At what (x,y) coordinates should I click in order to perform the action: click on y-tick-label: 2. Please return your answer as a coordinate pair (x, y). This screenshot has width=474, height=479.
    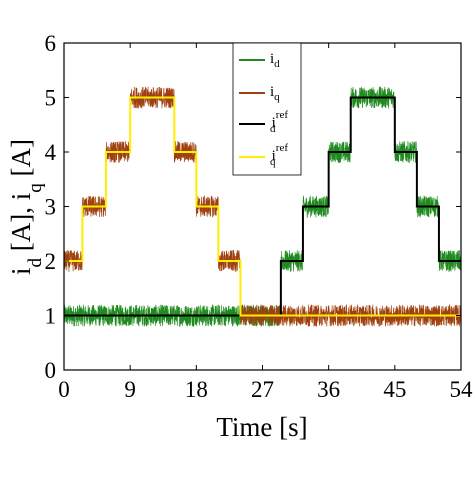
    Looking at the image, I should click on (51, 261).